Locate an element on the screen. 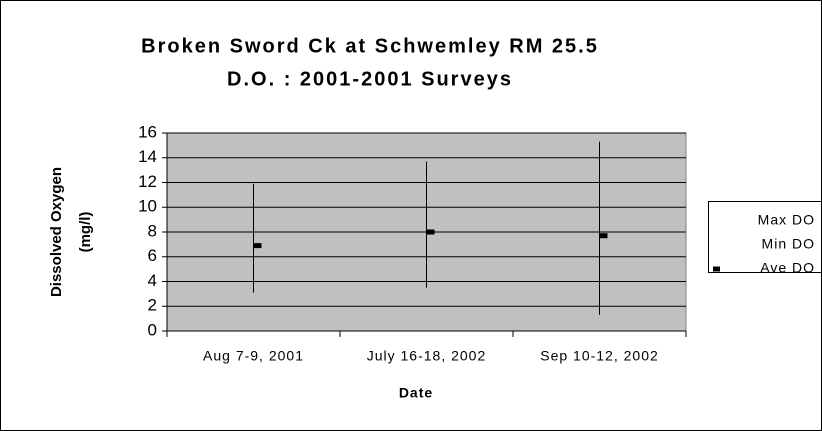 The image size is (822, 431). x-tick-label: Aug 7-9, 2001 is located at coordinates (253, 356).